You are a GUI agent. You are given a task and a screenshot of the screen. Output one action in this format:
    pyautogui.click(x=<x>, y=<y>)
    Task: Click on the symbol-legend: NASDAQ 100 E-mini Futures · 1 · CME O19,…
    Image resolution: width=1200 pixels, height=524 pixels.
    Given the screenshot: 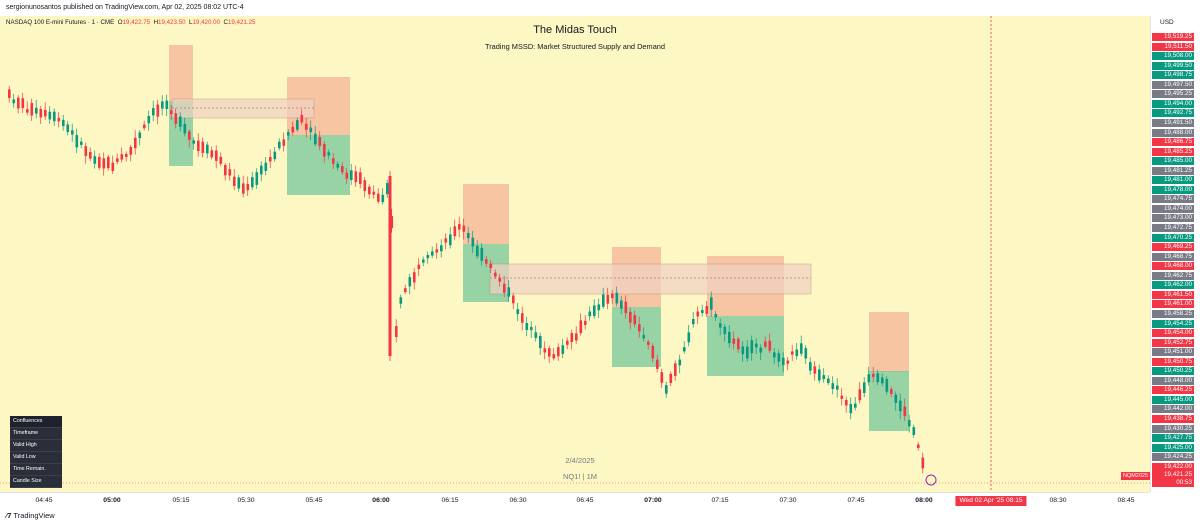 What is the action you would take?
    pyautogui.click(x=130, y=22)
    